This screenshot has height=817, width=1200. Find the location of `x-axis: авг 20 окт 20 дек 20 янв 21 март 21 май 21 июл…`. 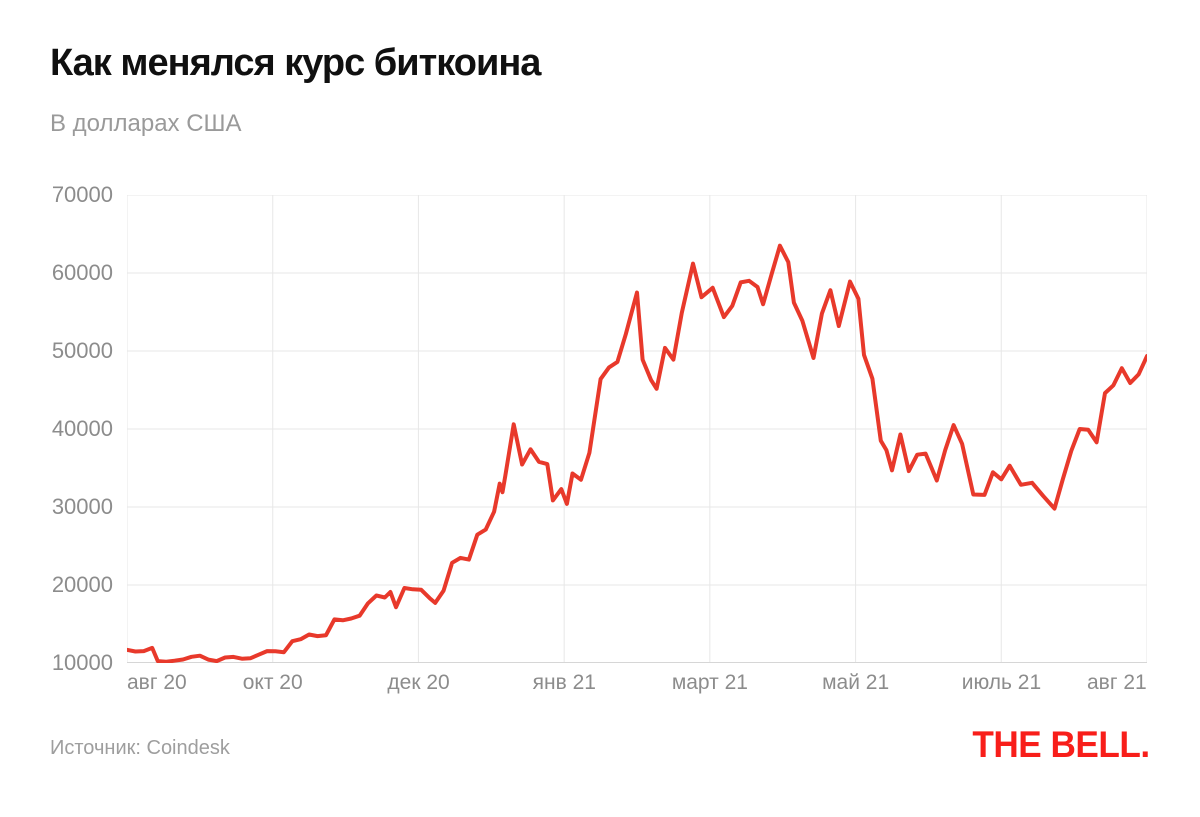

x-axis: авг 20 окт 20 дек 20 янв 21 март 21 май 21 июл… is located at coordinates (637, 686).